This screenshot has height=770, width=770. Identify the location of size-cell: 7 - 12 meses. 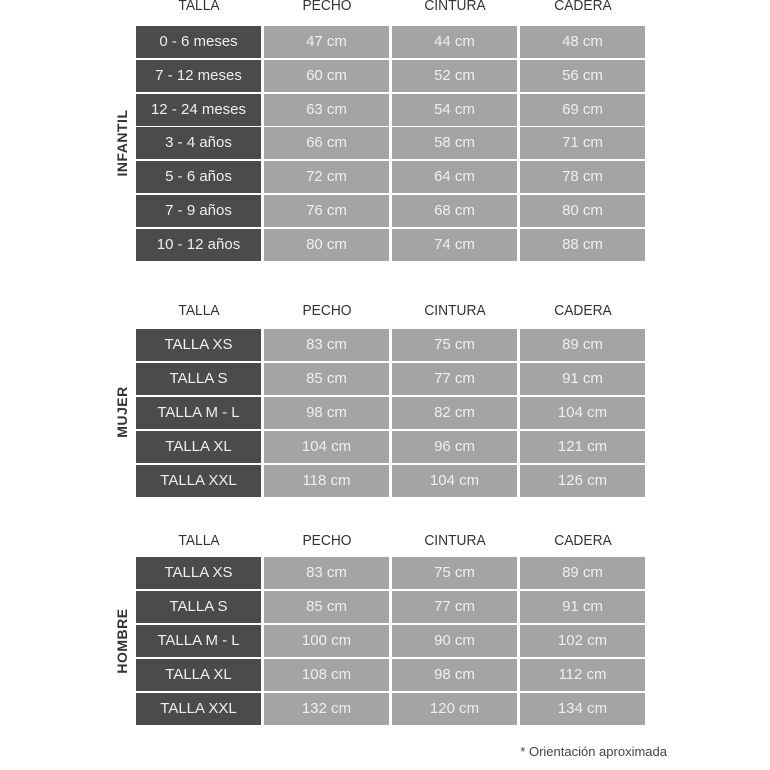
(198, 75).